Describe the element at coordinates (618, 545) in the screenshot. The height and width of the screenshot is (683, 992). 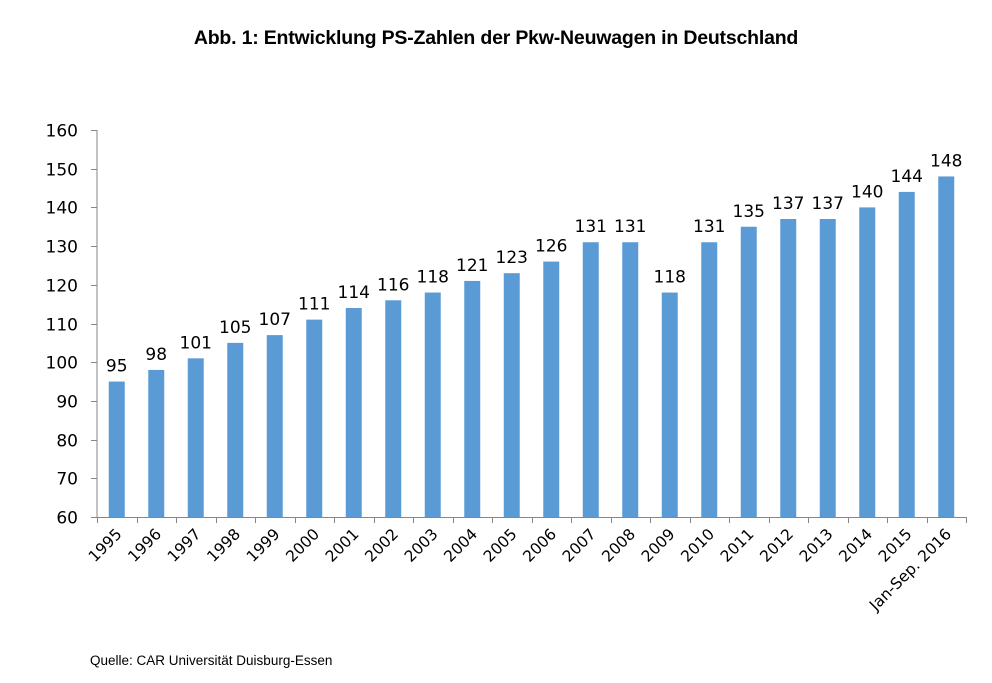
I see `x-category-label: 2008` at that location.